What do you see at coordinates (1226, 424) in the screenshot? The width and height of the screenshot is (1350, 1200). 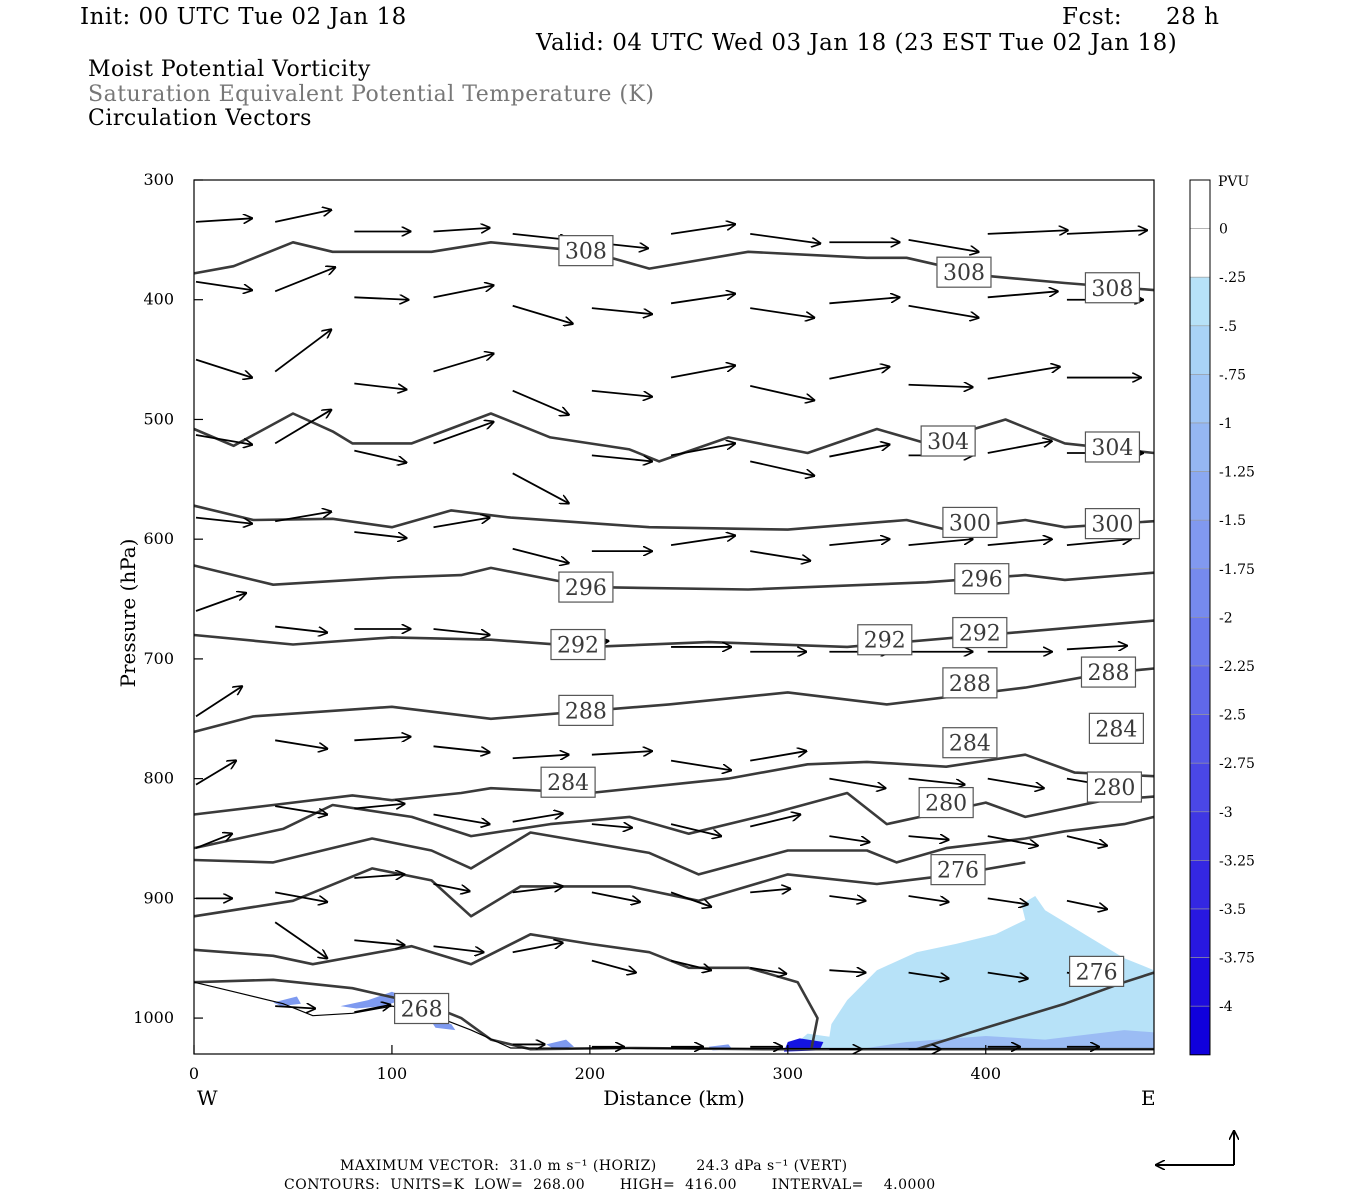 I see `colorbar-label: -1` at bounding box center [1226, 424].